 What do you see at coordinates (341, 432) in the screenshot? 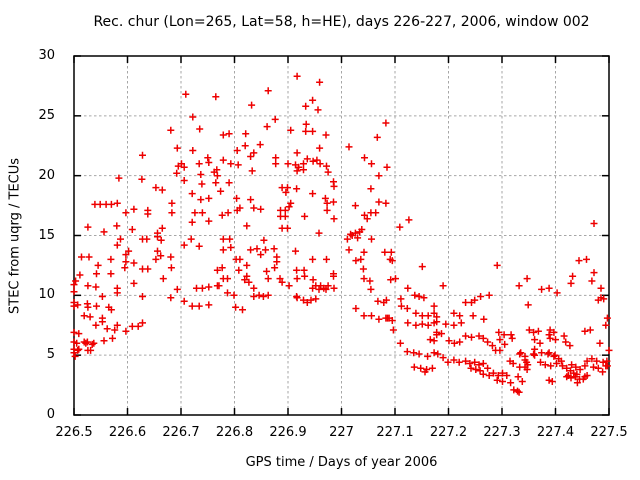
I see `x-tick-label: 227` at bounding box center [341, 432].